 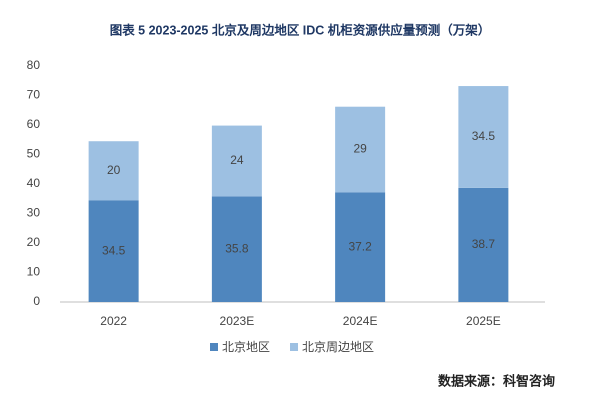 What do you see at coordinates (483, 321) in the screenshot?
I see `x-tick-label: 2025E` at bounding box center [483, 321].